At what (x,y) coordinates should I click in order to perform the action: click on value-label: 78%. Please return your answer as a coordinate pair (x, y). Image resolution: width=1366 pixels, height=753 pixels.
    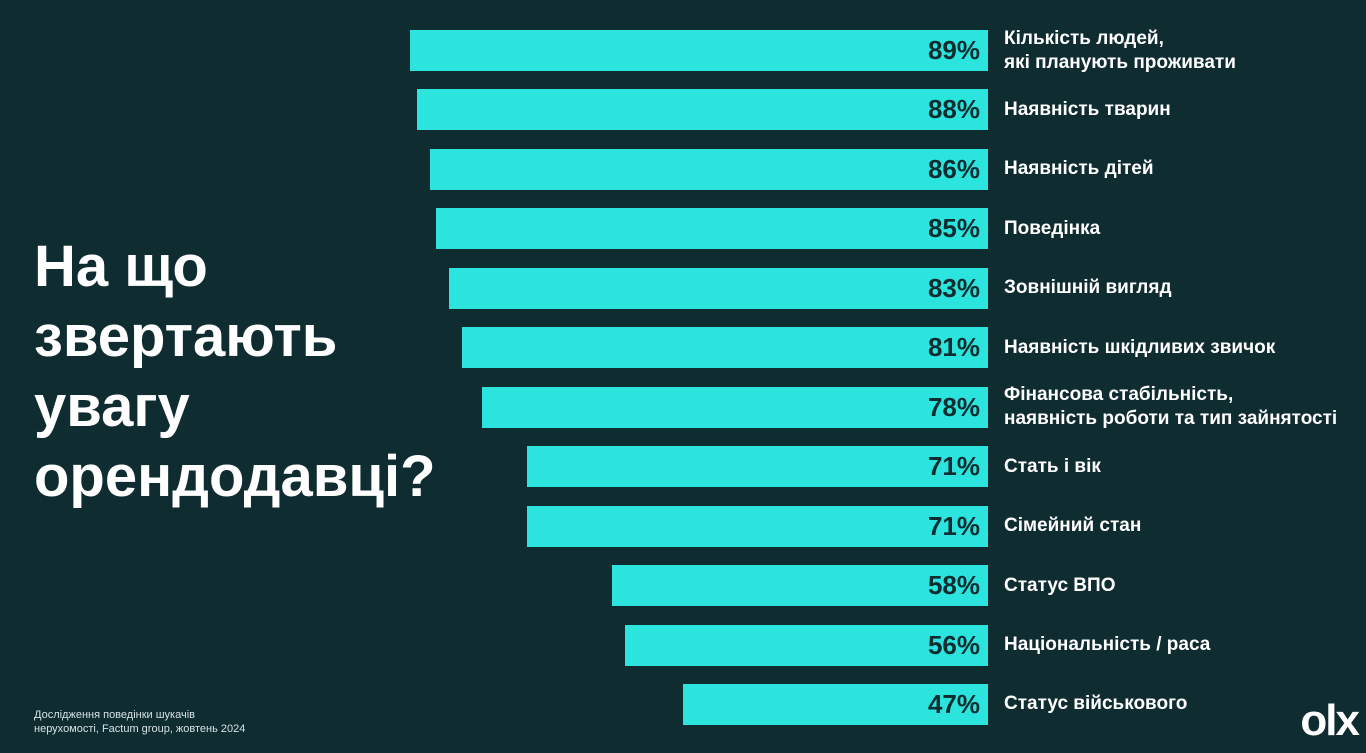
    Looking at the image, I should click on (953, 406).